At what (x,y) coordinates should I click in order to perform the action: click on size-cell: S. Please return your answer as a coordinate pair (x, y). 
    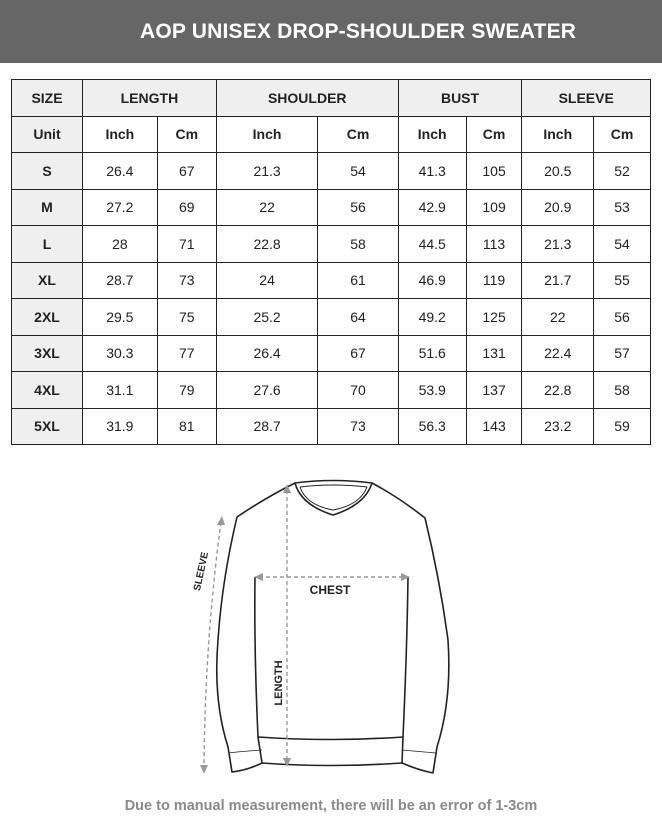
    Looking at the image, I should click on (47, 171).